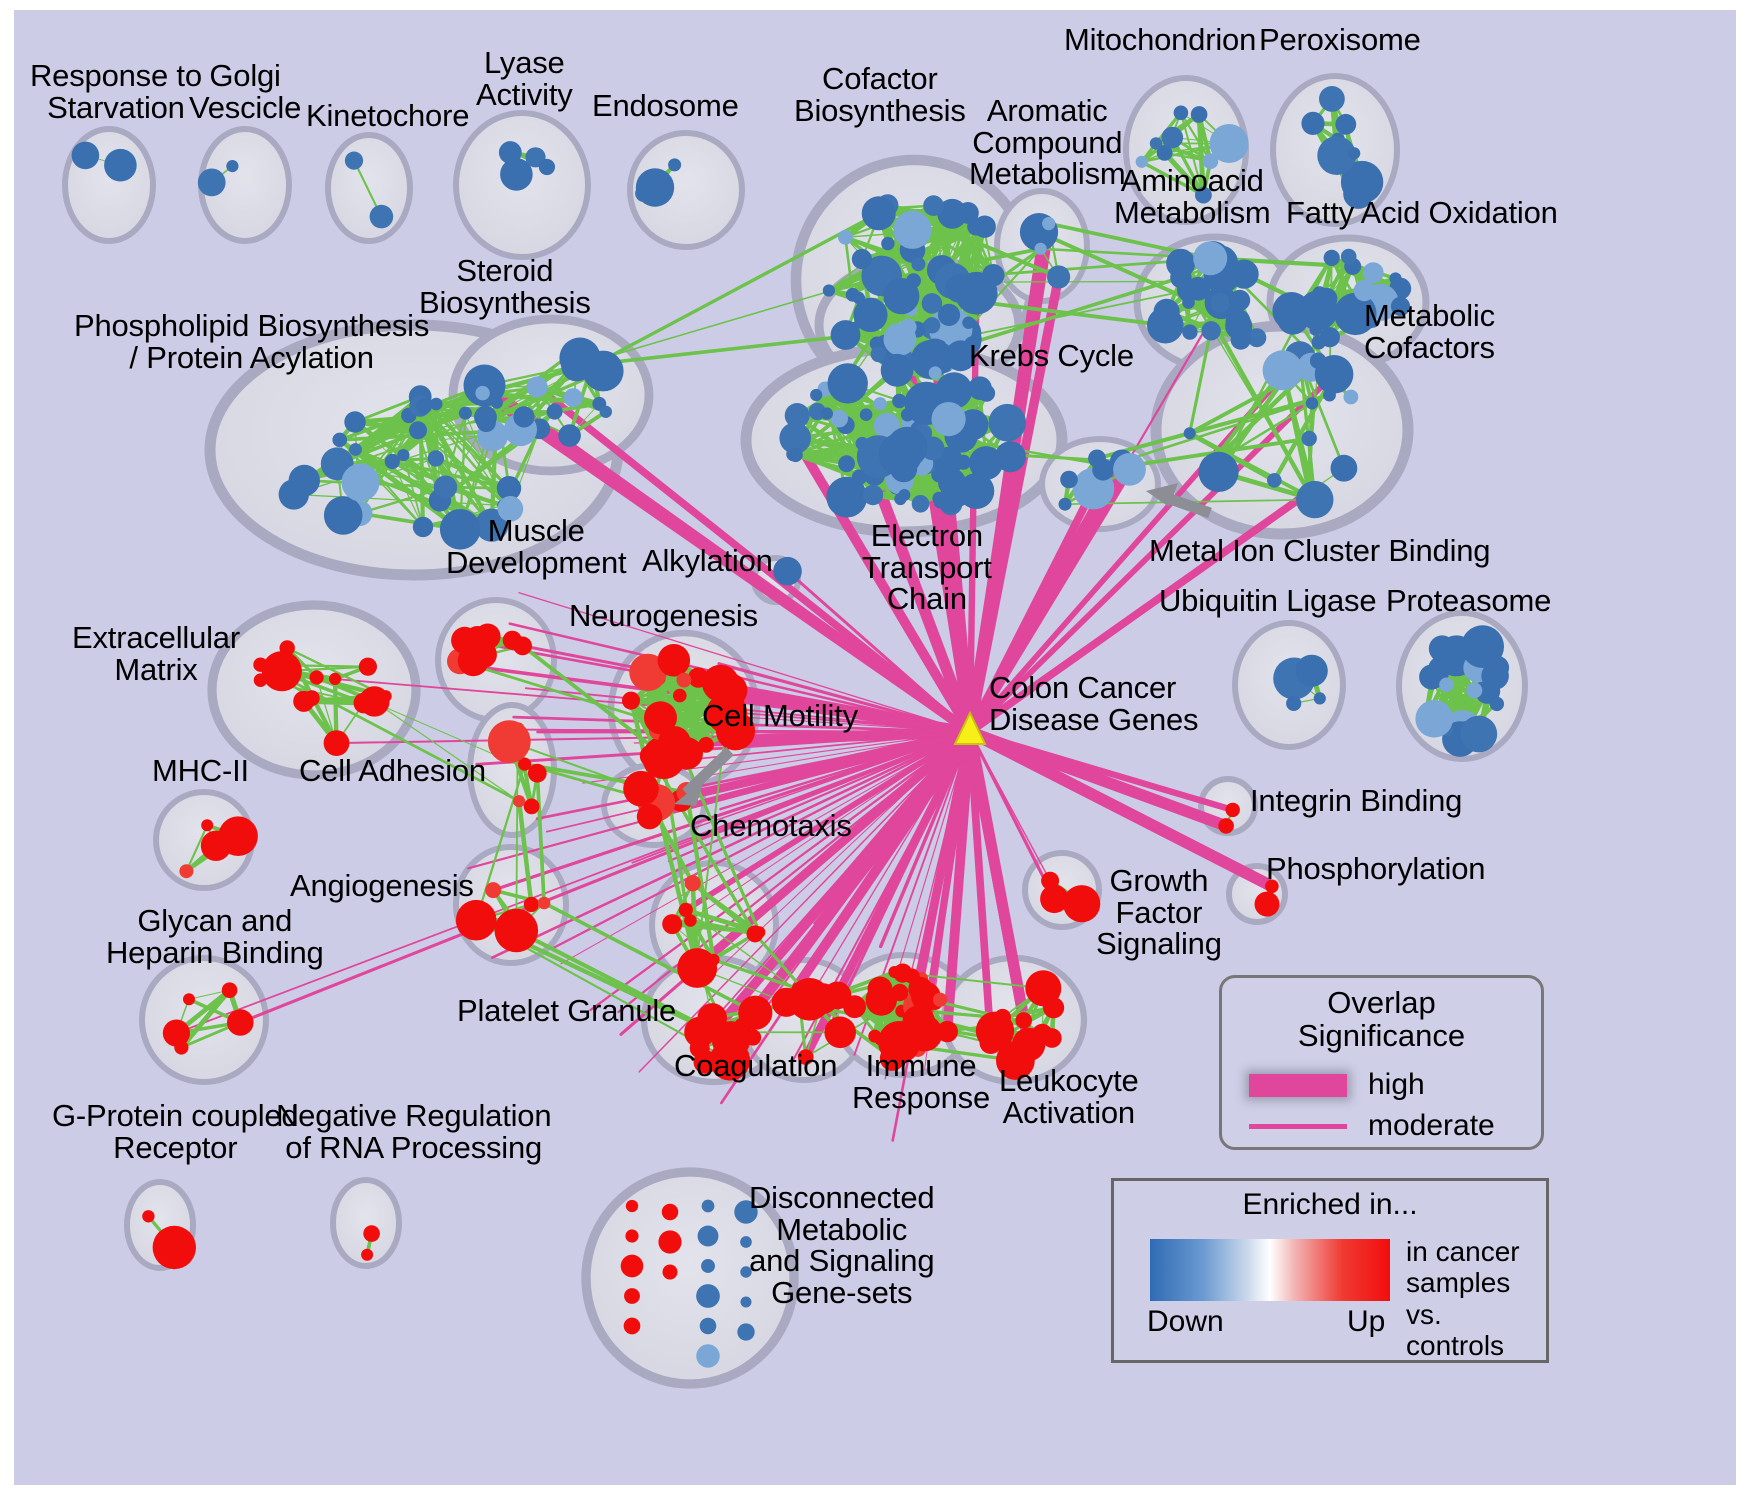 The height and width of the screenshot is (1507, 1750). What do you see at coordinates (1160, 39) in the screenshot?
I see `cluster-label-mitochondrion: Mitochondrion` at bounding box center [1160, 39].